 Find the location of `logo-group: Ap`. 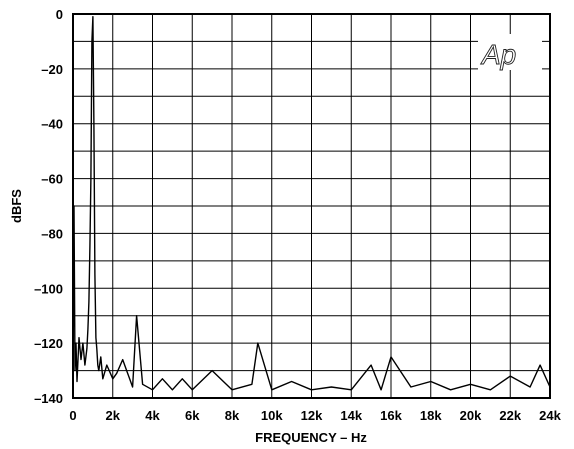

logo-group: Ap is located at coordinates (510, 52).